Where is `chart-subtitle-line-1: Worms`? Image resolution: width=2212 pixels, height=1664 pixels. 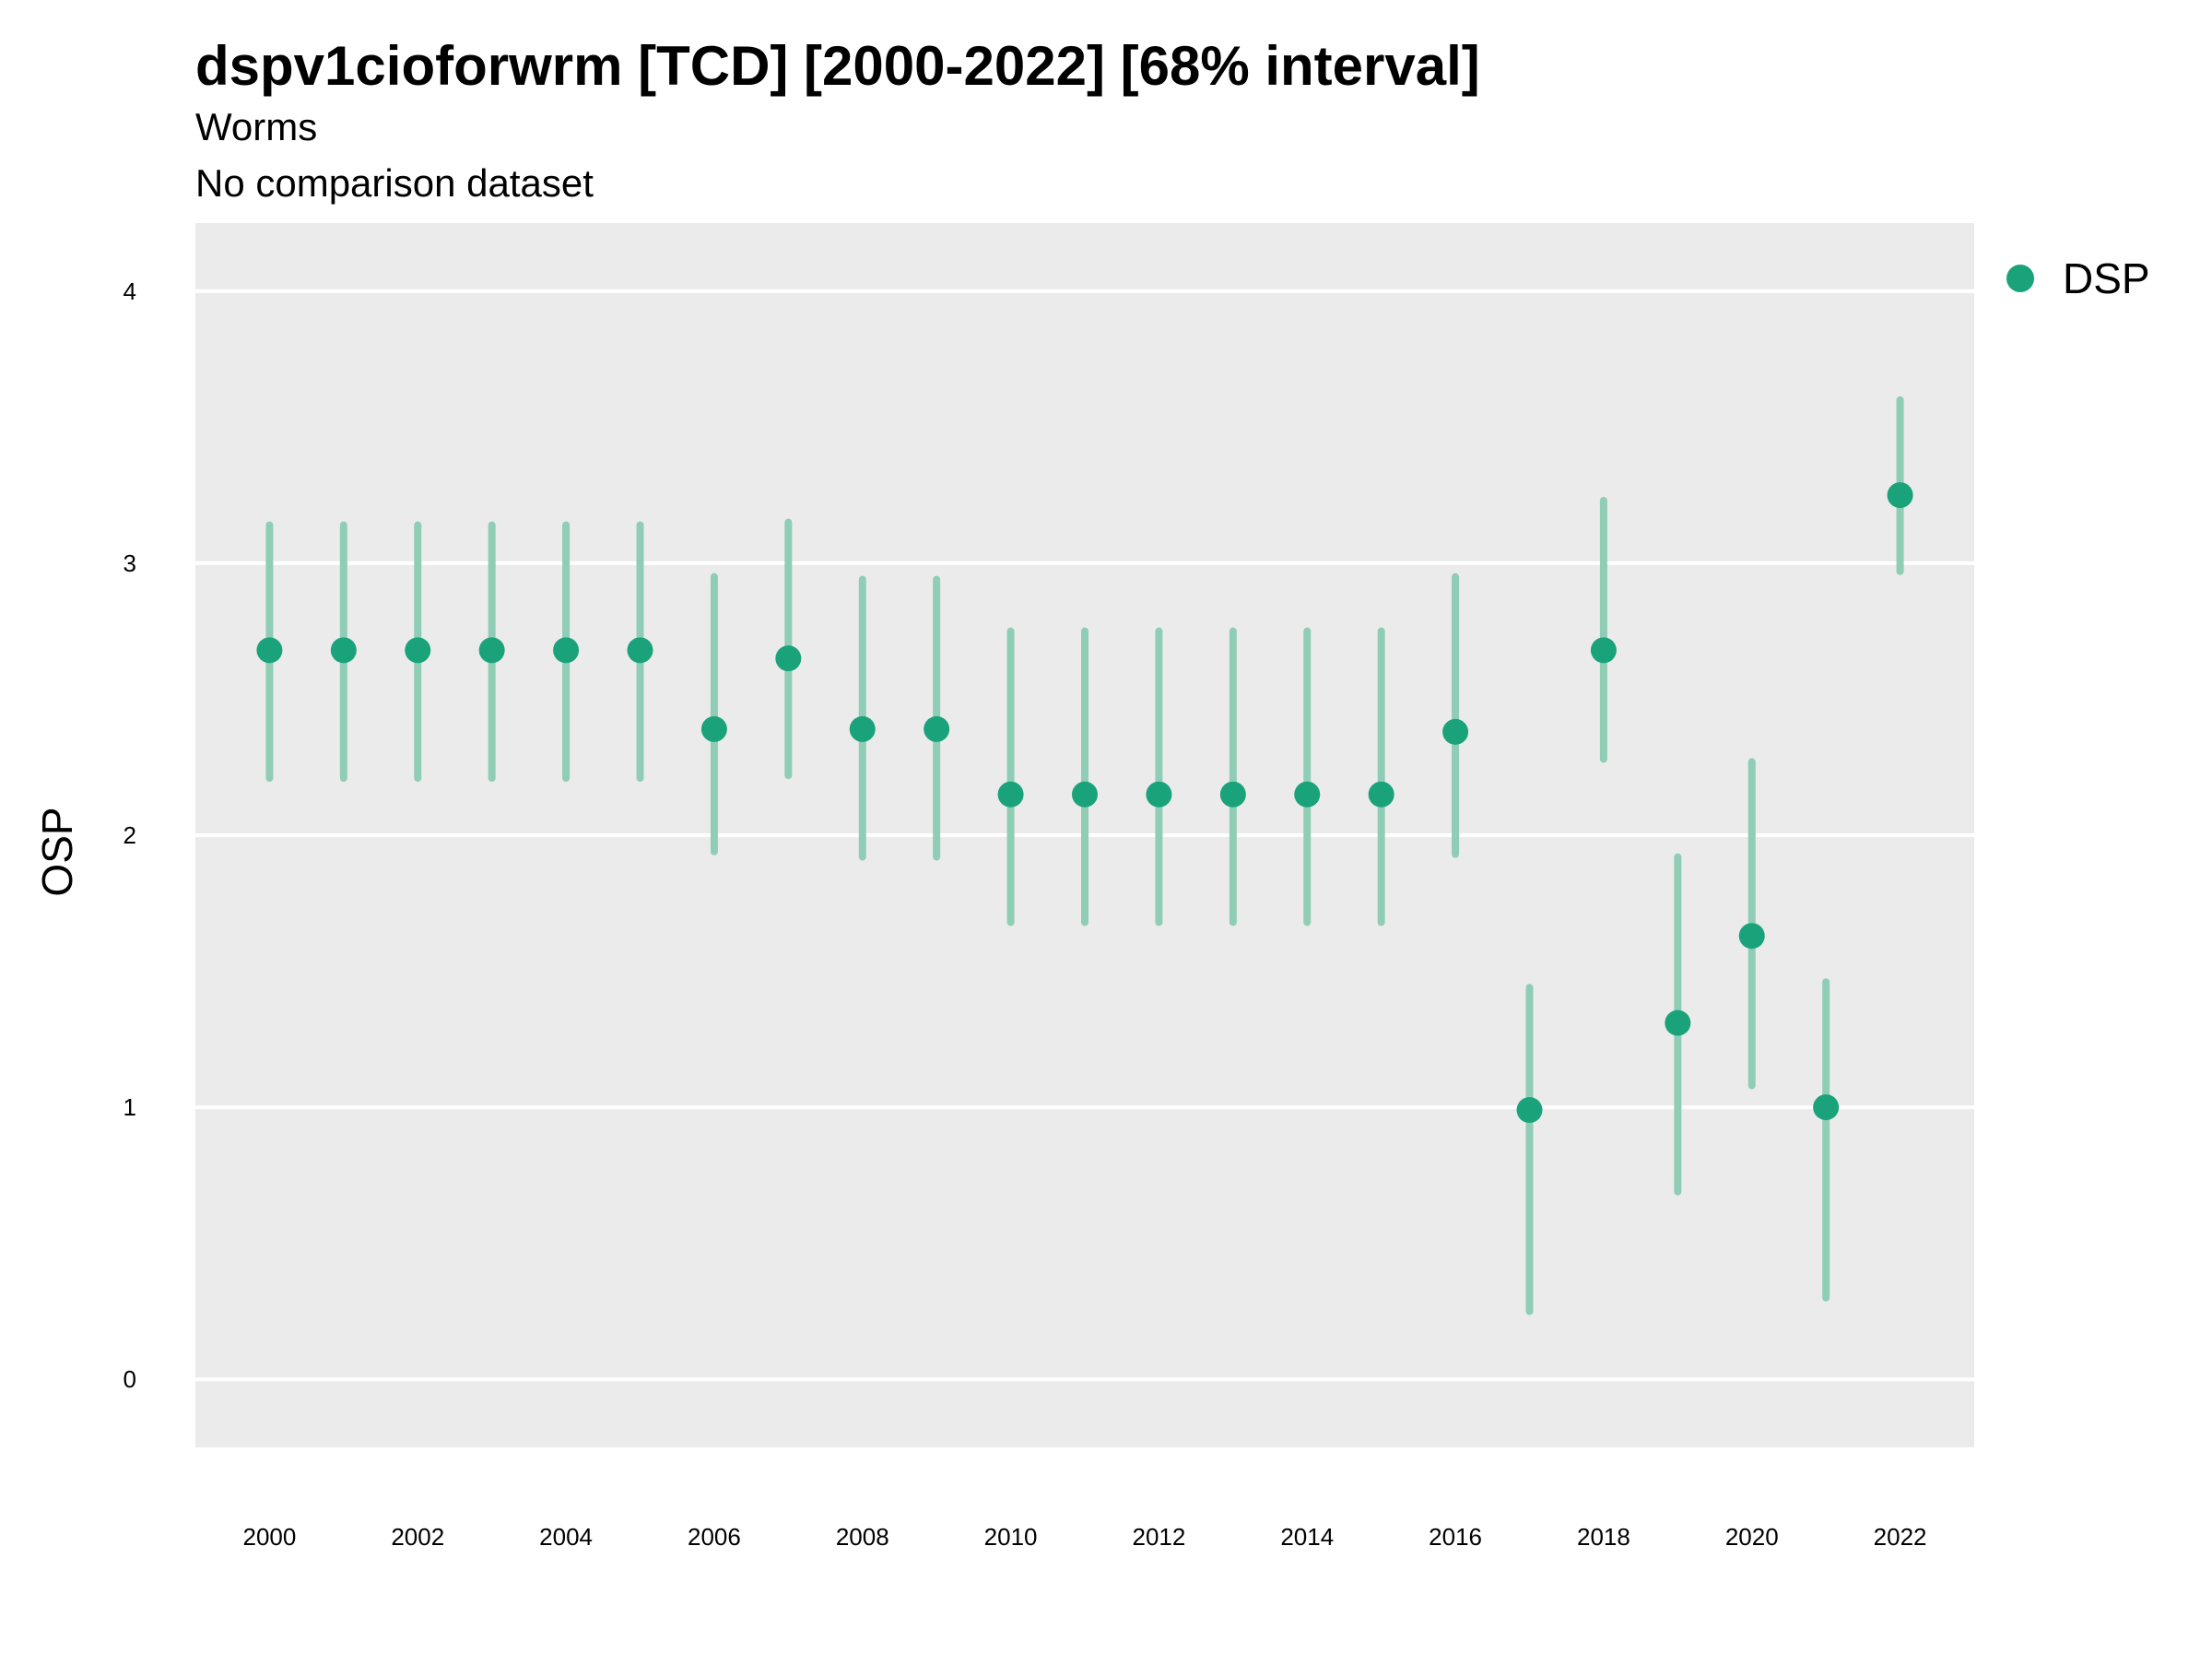
chart-subtitle-line-1: Worms is located at coordinates (256, 126).